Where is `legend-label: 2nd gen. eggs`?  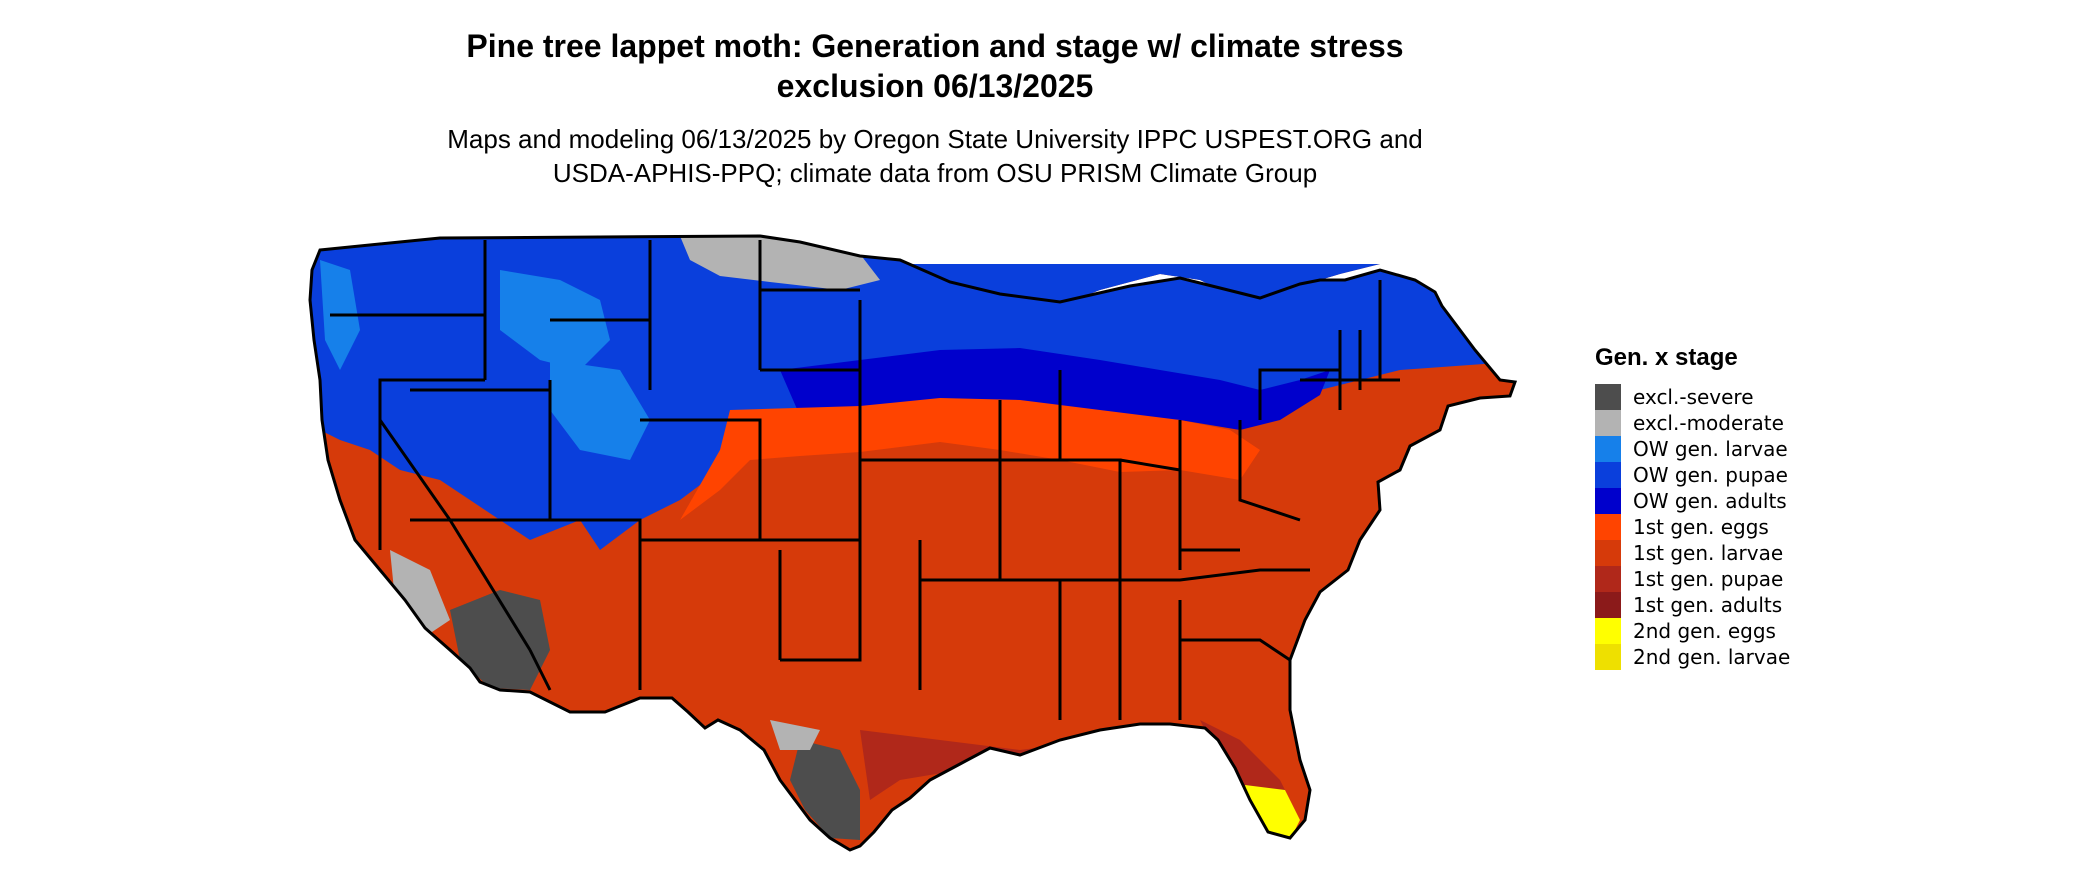
legend-label: 2nd gen. eggs is located at coordinates (1704, 631).